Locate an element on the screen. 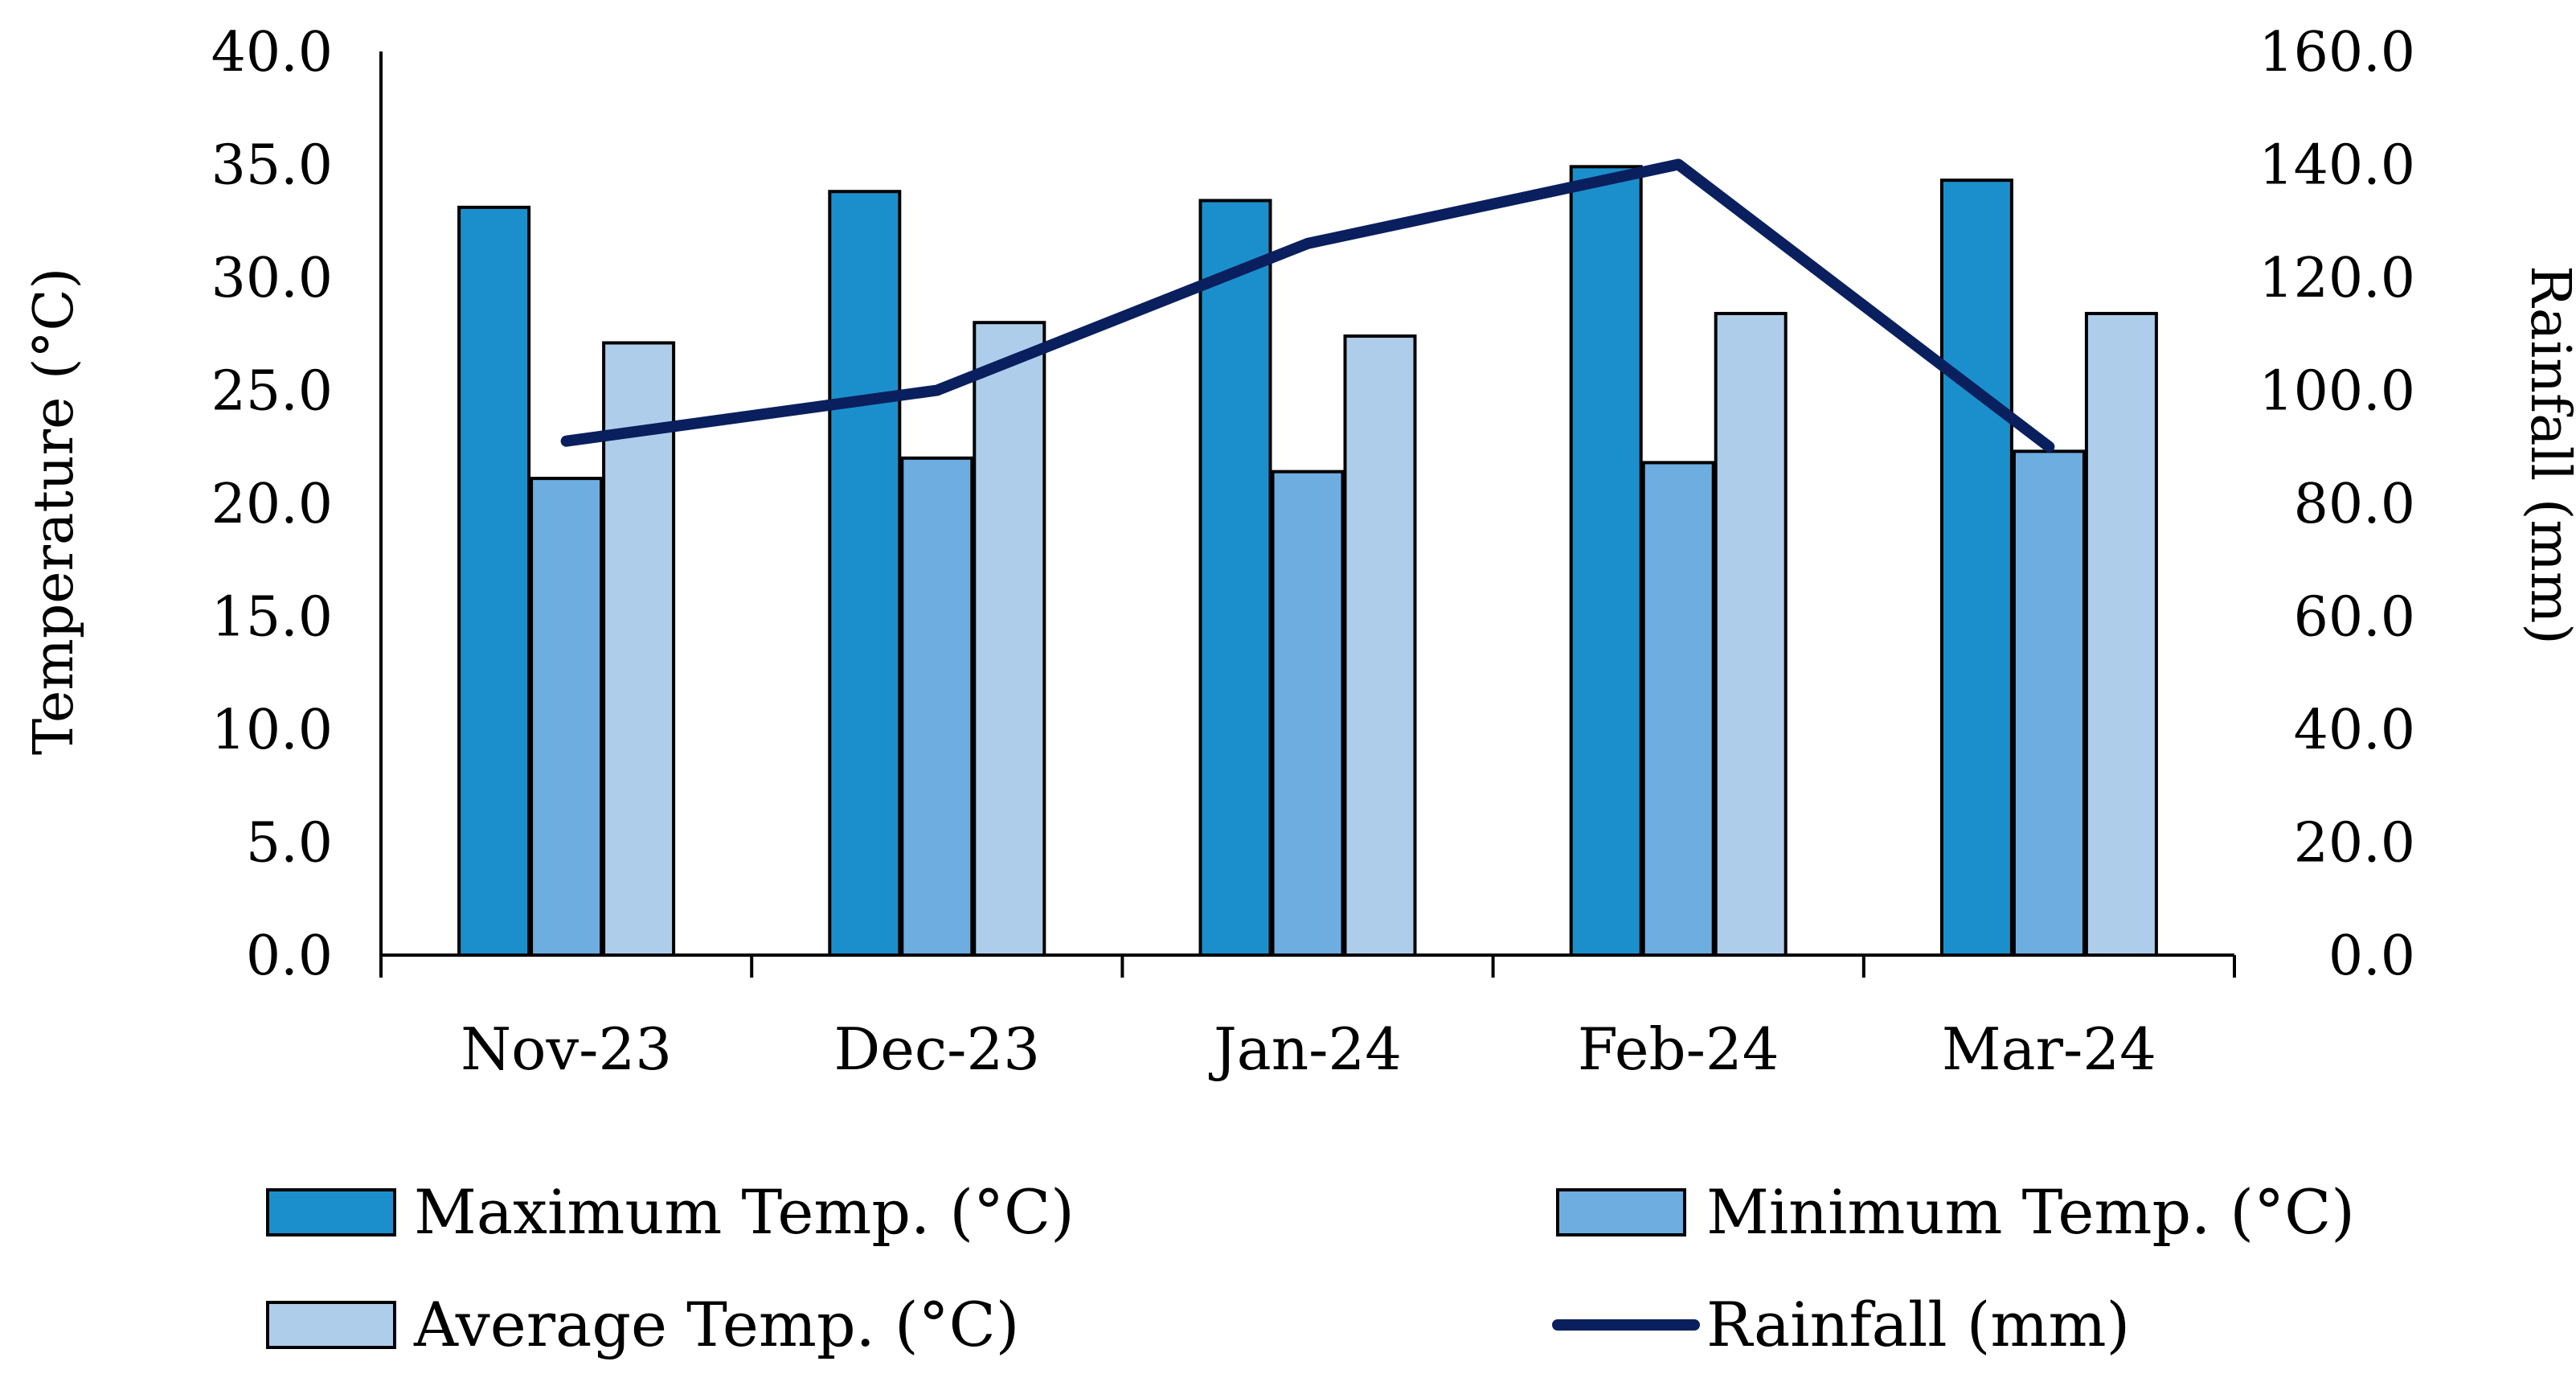  left-tick-label: 25.0 is located at coordinates (272, 392).